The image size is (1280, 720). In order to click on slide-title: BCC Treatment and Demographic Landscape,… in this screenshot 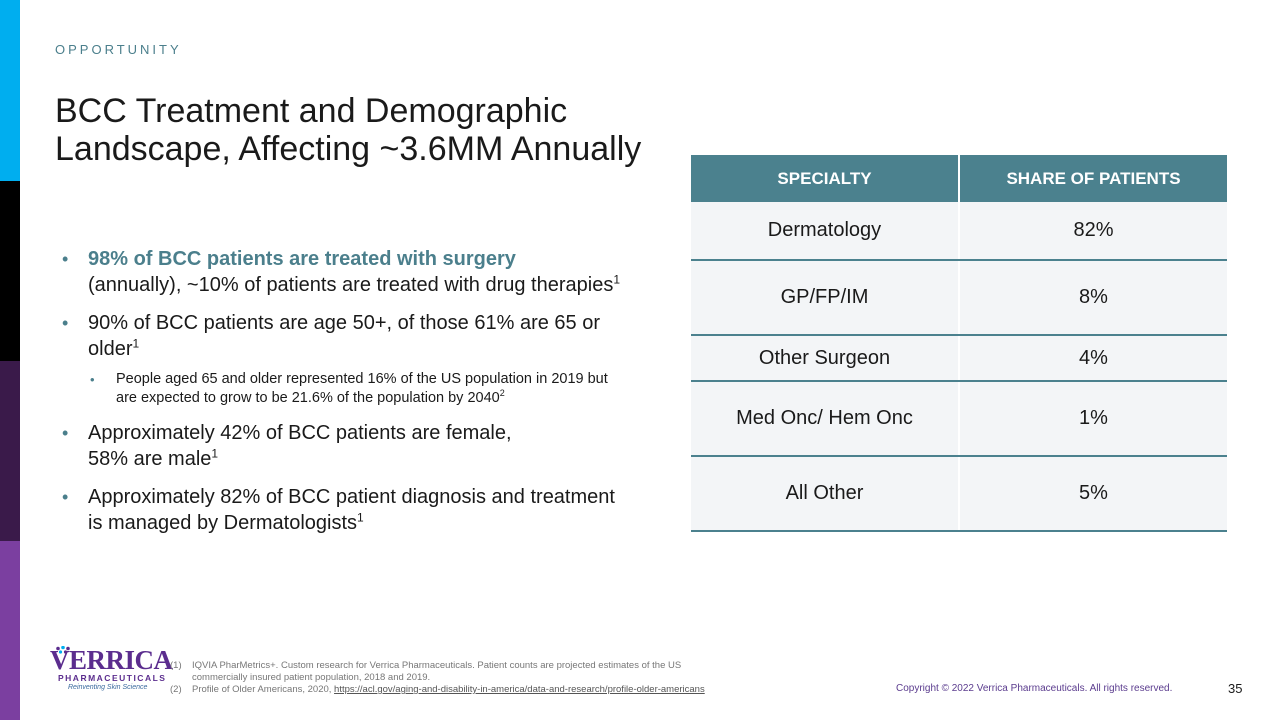, I will do `click(348, 130)`.